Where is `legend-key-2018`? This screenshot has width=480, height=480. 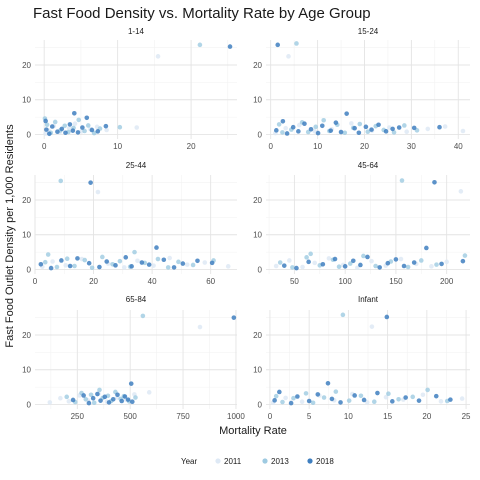 legend-key-2018 is located at coordinates (310, 461).